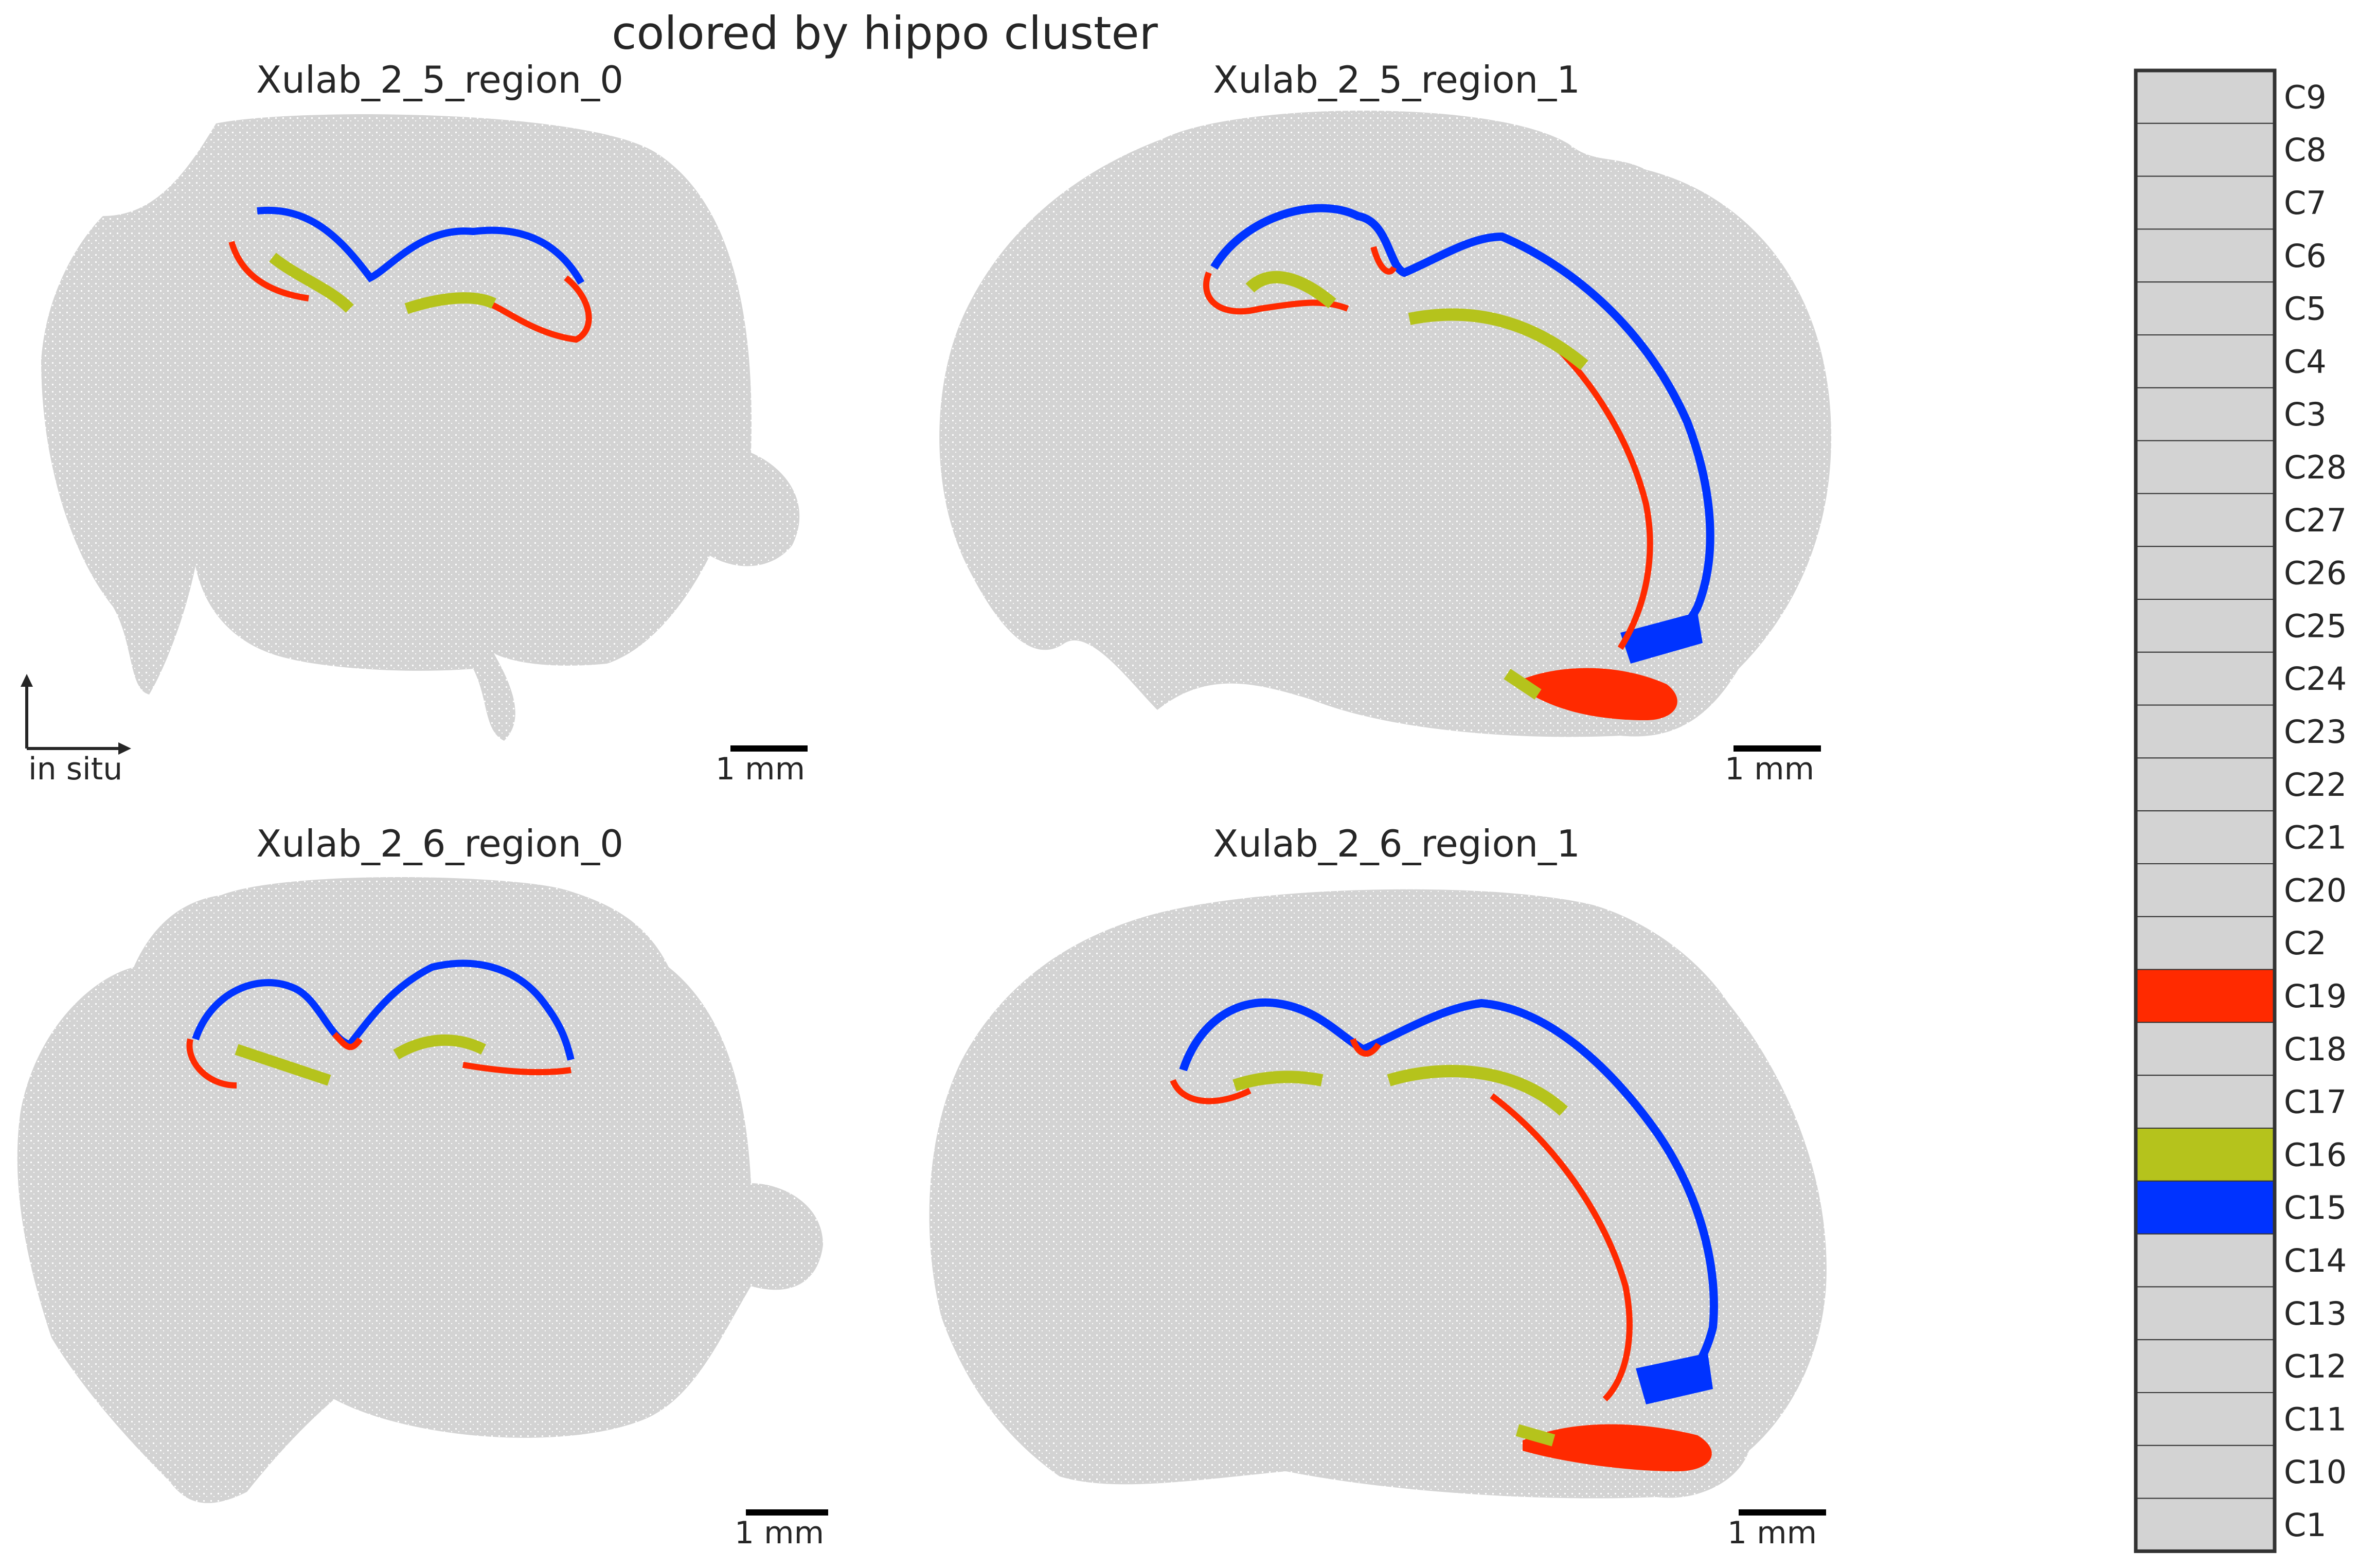  What do you see at coordinates (2315, 574) in the screenshot?
I see `legend-label-c26: C26` at bounding box center [2315, 574].